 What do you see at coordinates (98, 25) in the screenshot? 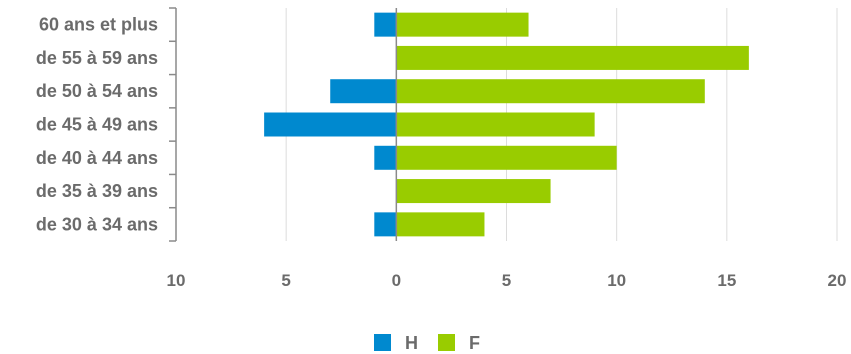
I see `category-label: 60 ans et plus` at bounding box center [98, 25].